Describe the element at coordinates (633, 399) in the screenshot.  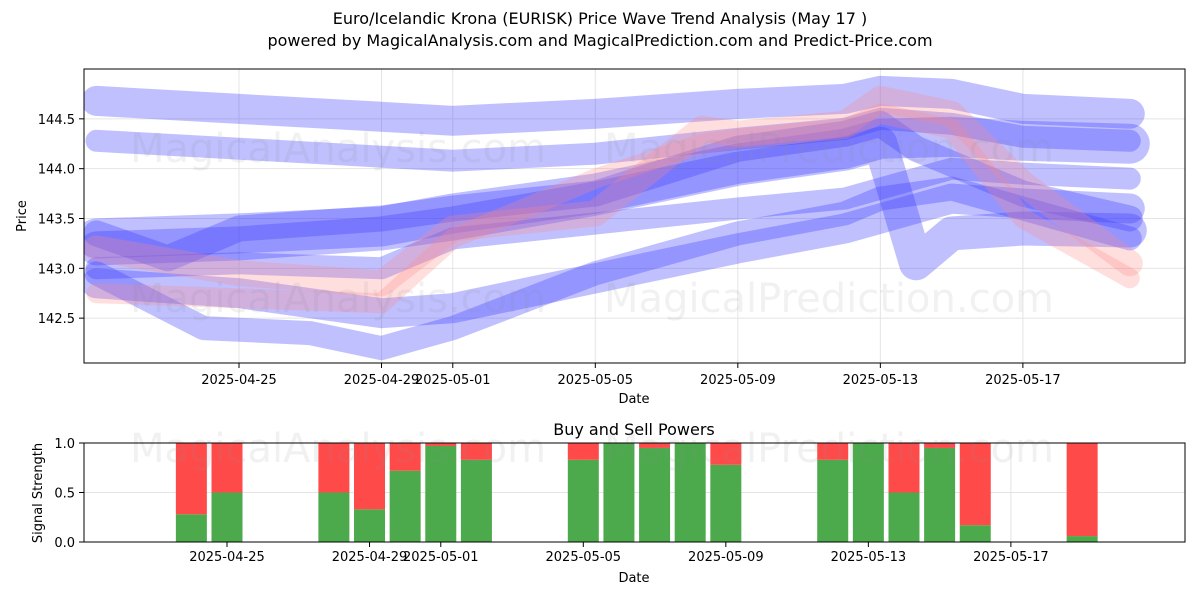
I see `price-x-axis-label: Date` at that location.